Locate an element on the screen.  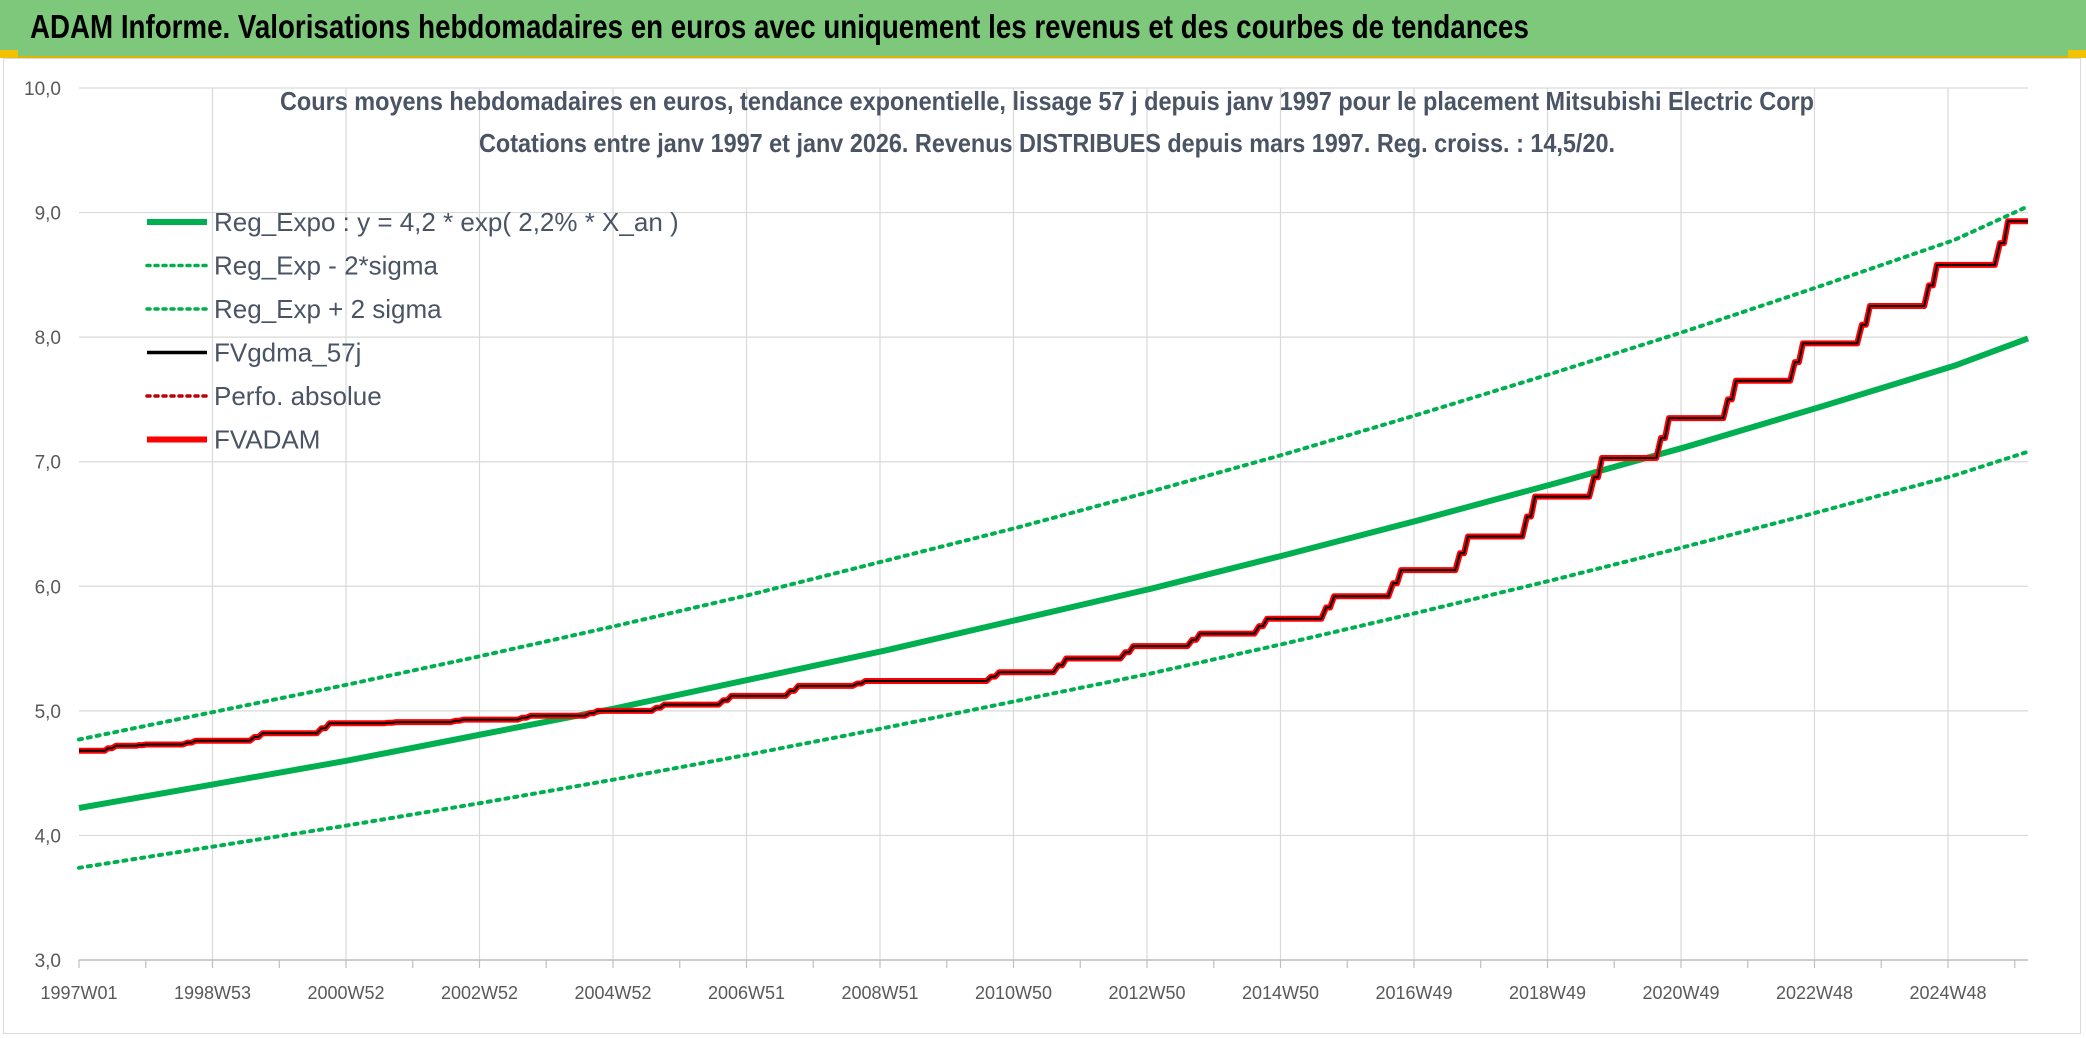
corner-marker-right is located at coordinates (2077, 54).